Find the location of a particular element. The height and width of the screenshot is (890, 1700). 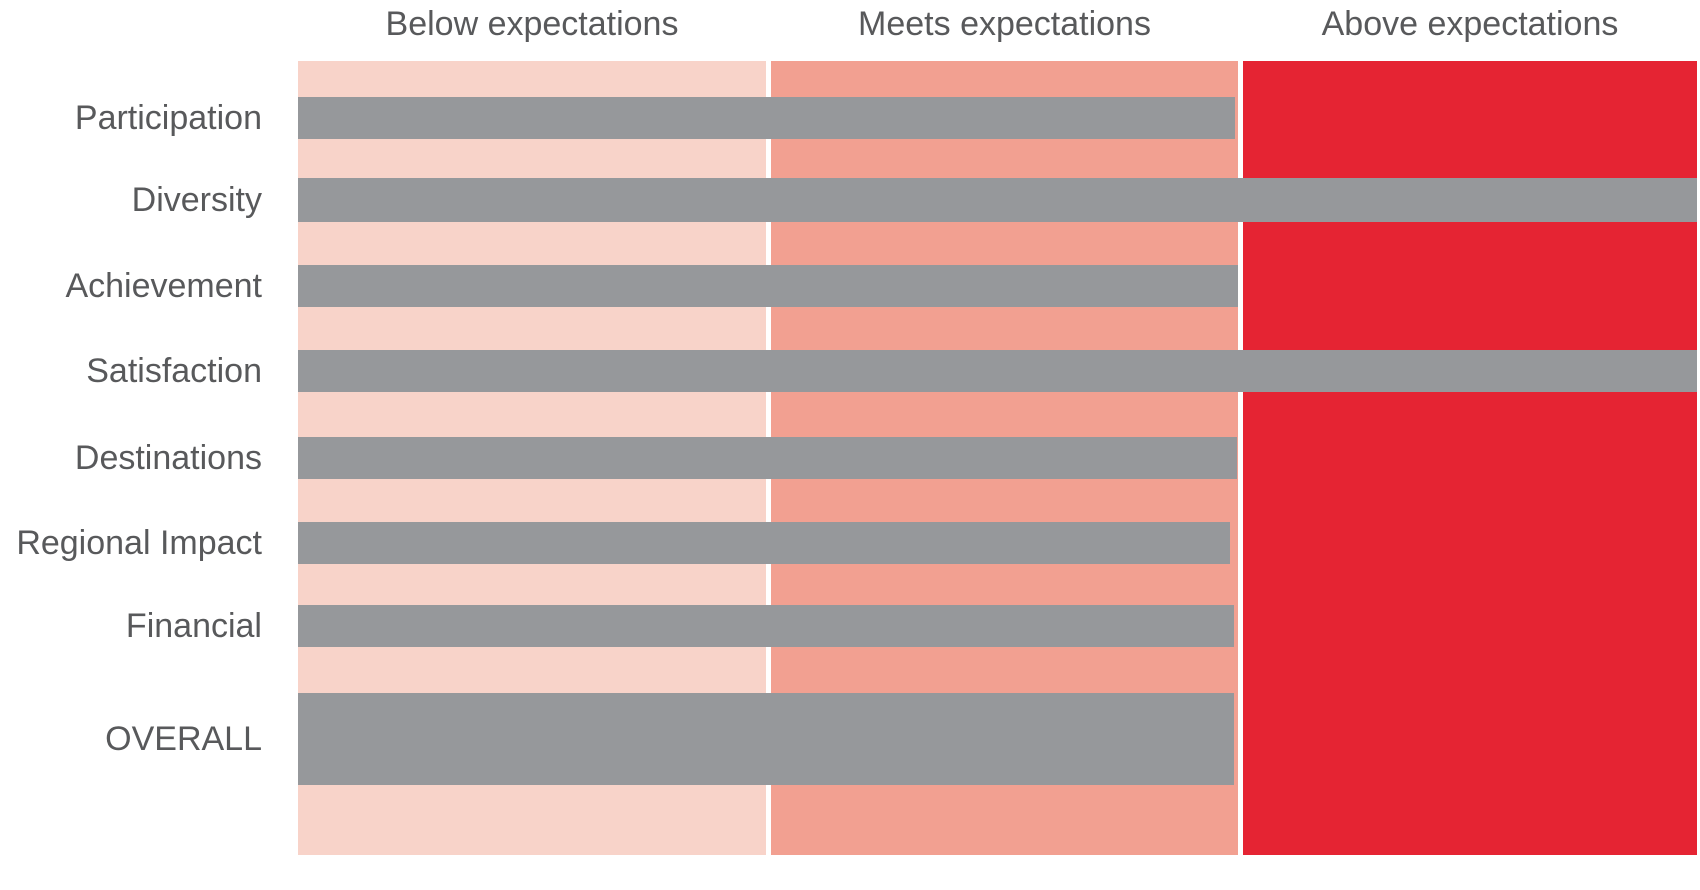

row-label-diversity: Diversity is located at coordinates (196, 199).